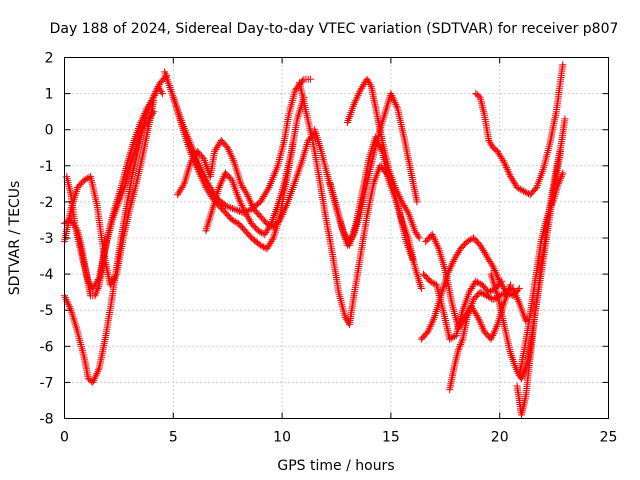  What do you see at coordinates (609, 438) in the screenshot?
I see `x-tick-label: 25` at bounding box center [609, 438].